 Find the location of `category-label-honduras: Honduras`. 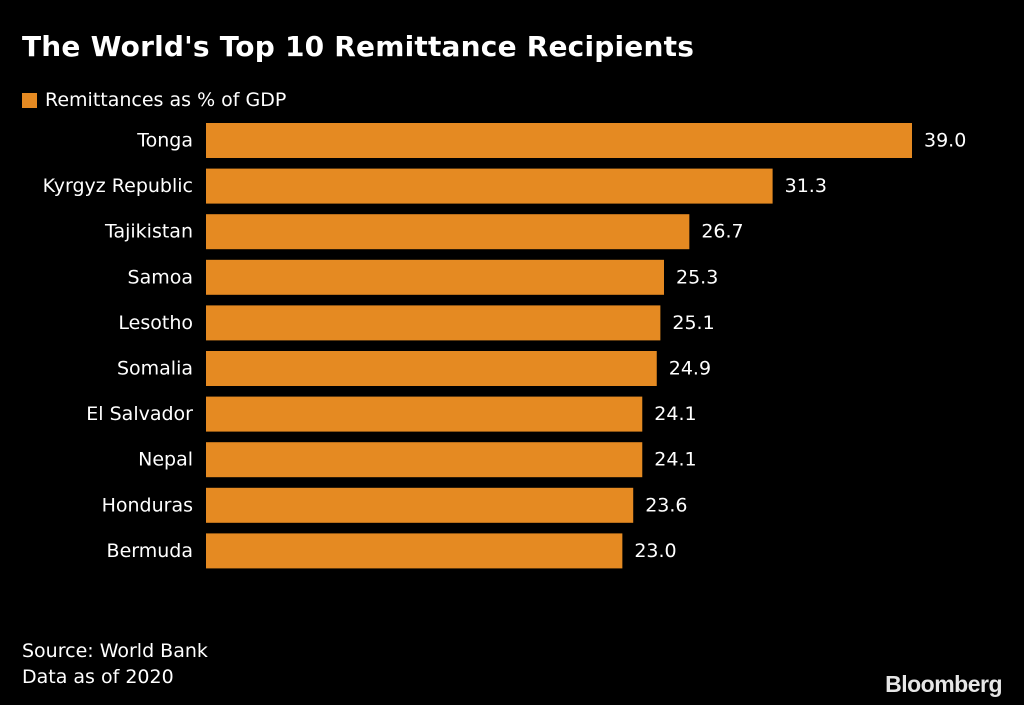

category-label-honduras: Honduras is located at coordinates (147, 505).